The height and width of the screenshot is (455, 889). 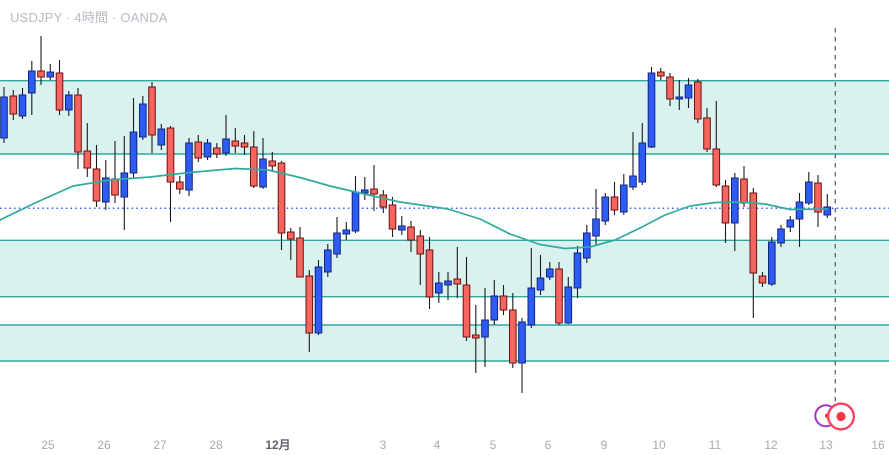 What do you see at coordinates (771, 445) in the screenshot?
I see `time-axis-label: 12` at bounding box center [771, 445].